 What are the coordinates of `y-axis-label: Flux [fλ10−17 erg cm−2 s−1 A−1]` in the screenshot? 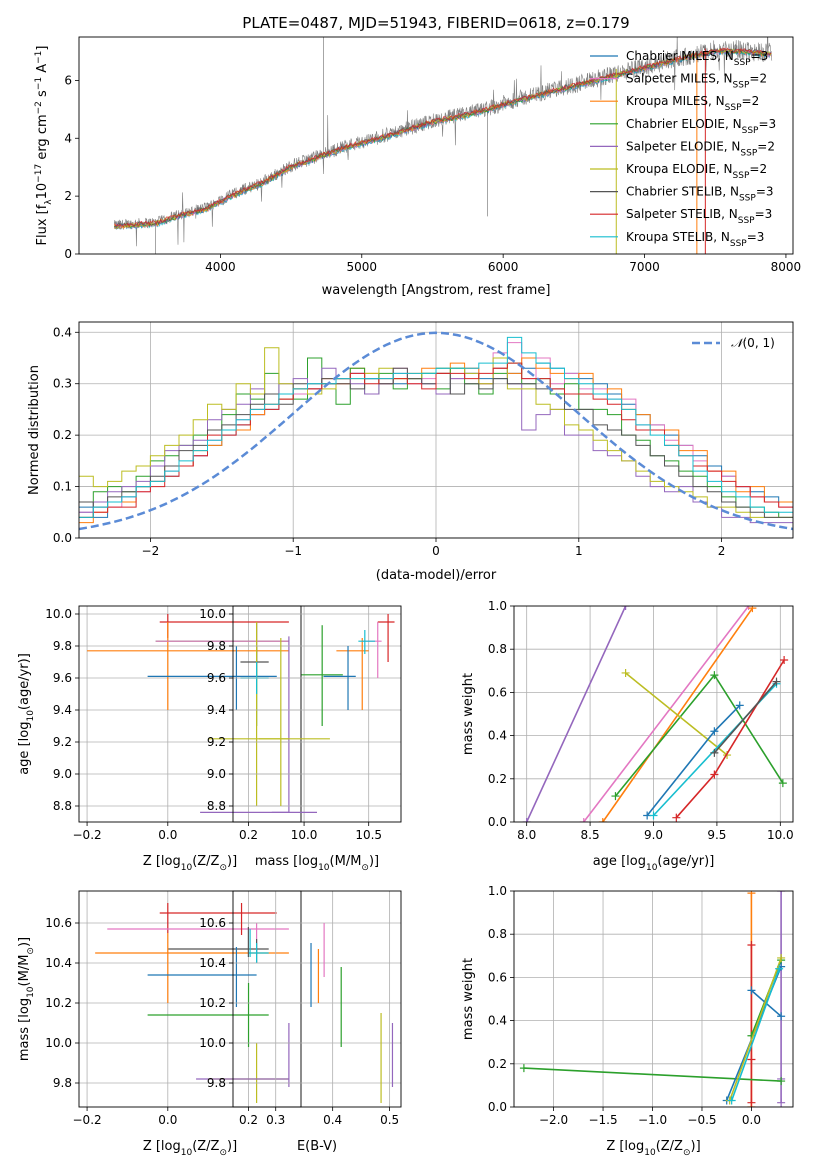 It's located at (44, 146).